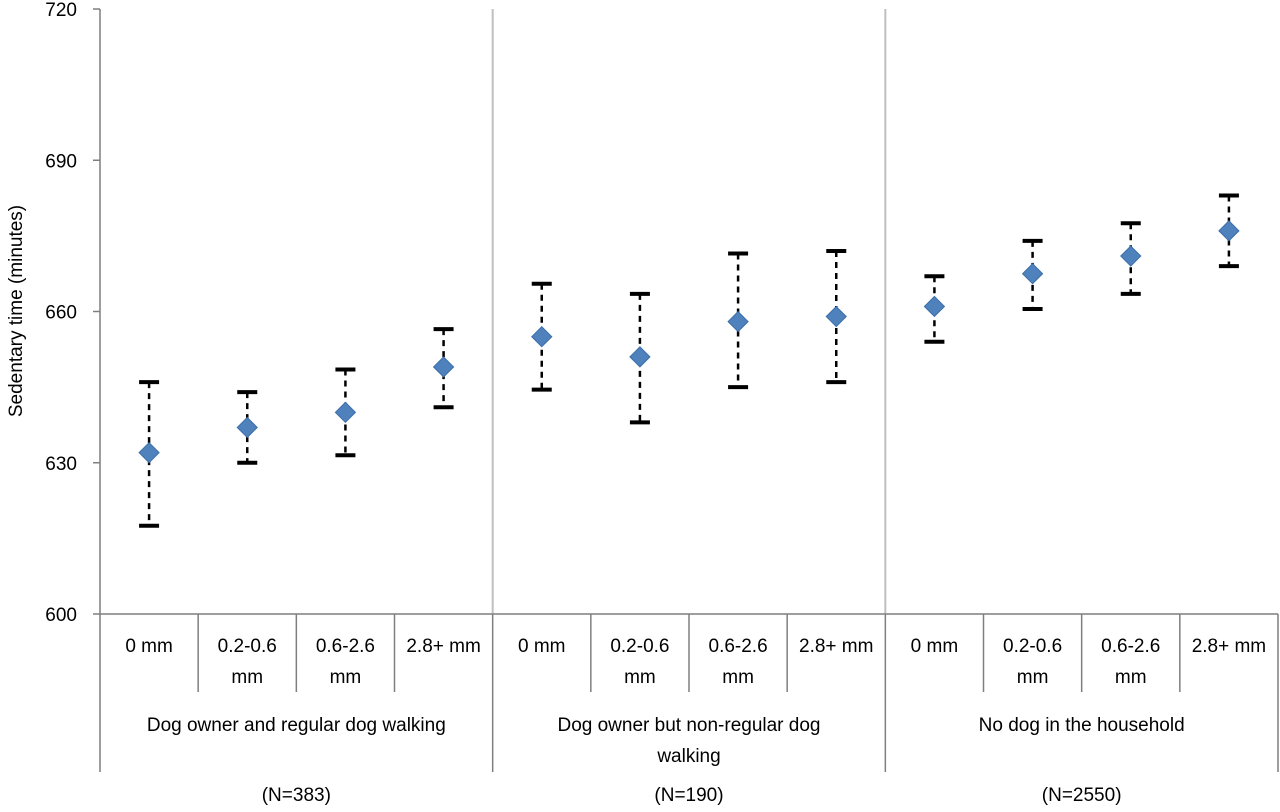 This screenshot has width=1280, height=812. Describe the element at coordinates (61, 464) in the screenshot. I see `y-tick-label: 630` at that location.